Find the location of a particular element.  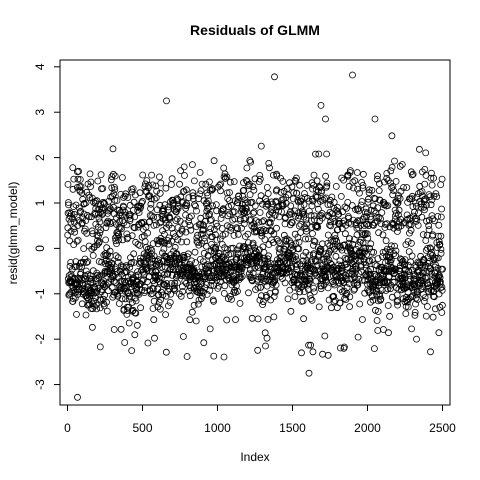

x-tick-label: 0 is located at coordinates (67, 428).